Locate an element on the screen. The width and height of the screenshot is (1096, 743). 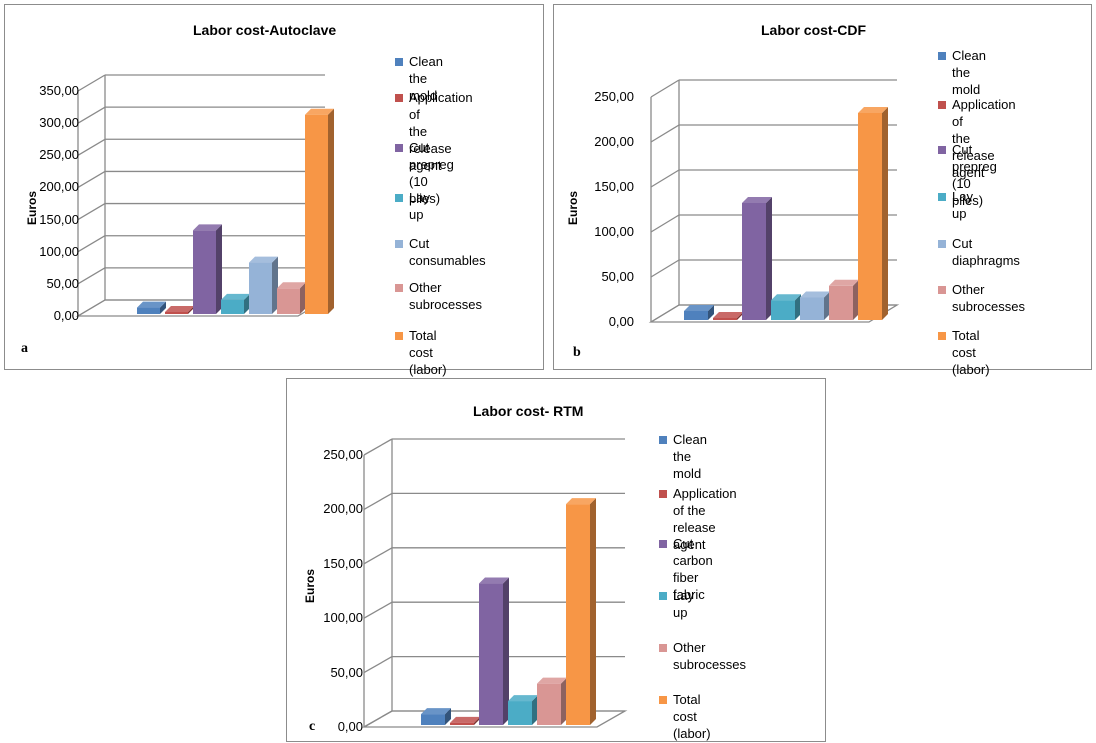
panel-label-a: a is located at coordinates (24, 348).